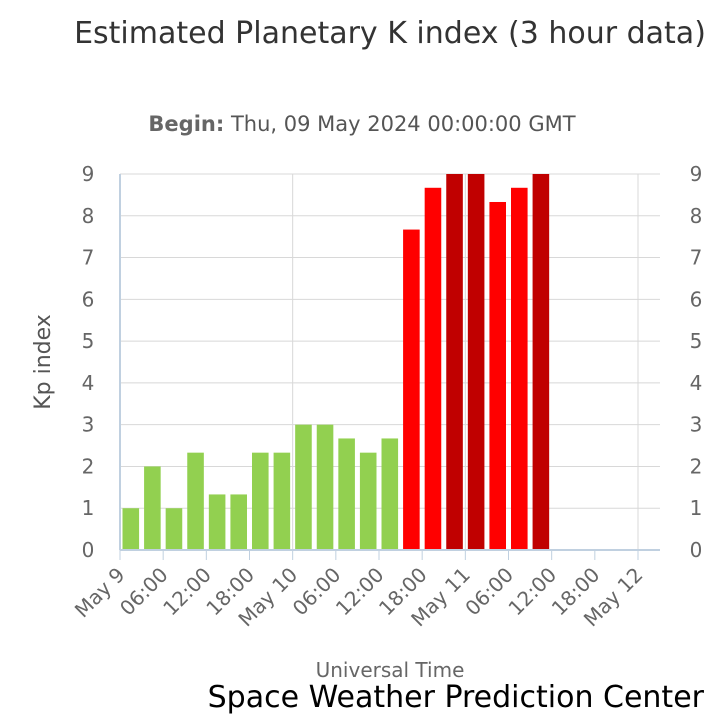  What do you see at coordinates (88, 174) in the screenshot?
I see `y-tick-label: 9` at bounding box center [88, 174].